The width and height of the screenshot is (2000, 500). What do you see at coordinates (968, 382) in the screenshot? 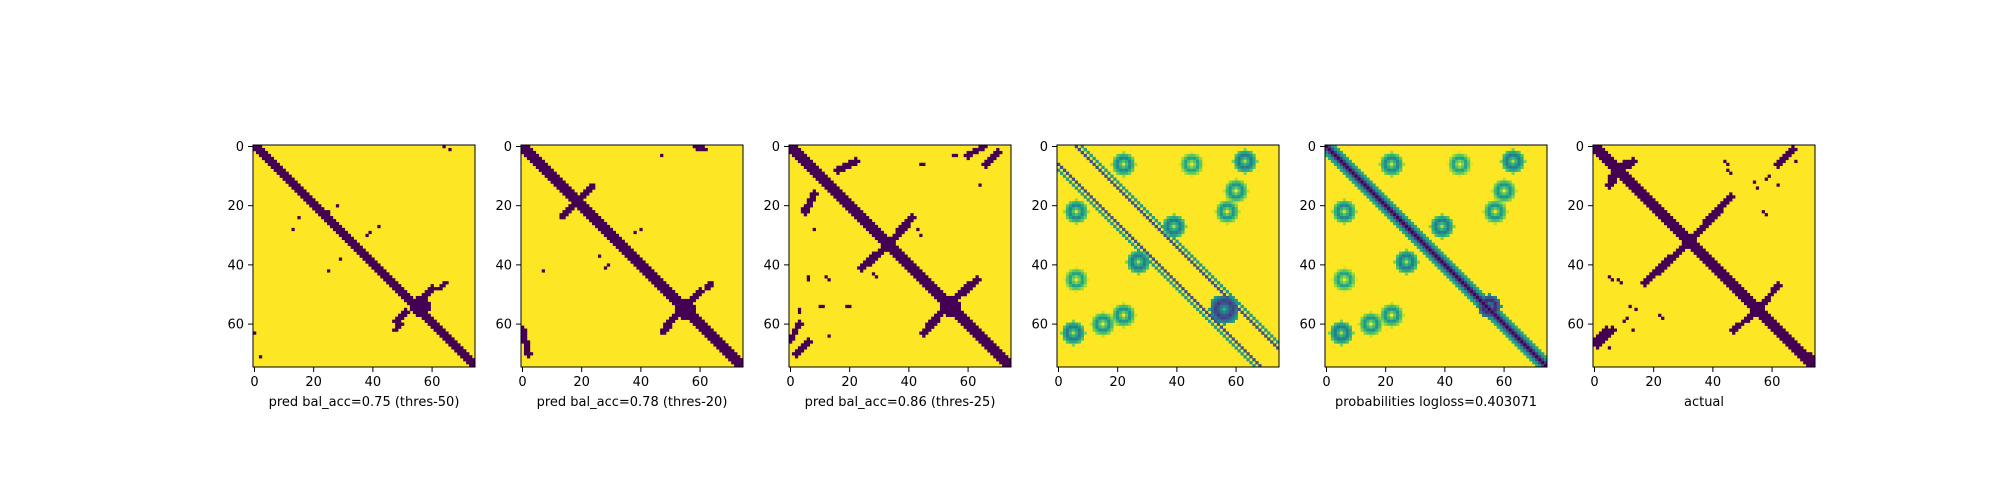
I see `x-tick-label: 60` at bounding box center [968, 382].